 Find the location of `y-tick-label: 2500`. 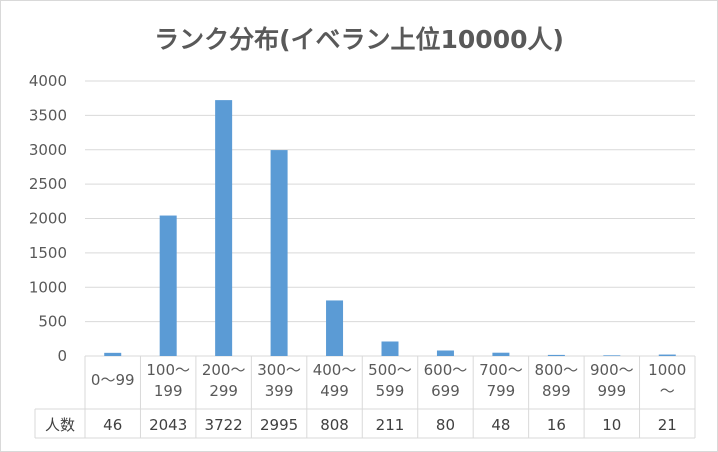

y-tick-label: 2500 is located at coordinates (48, 184).